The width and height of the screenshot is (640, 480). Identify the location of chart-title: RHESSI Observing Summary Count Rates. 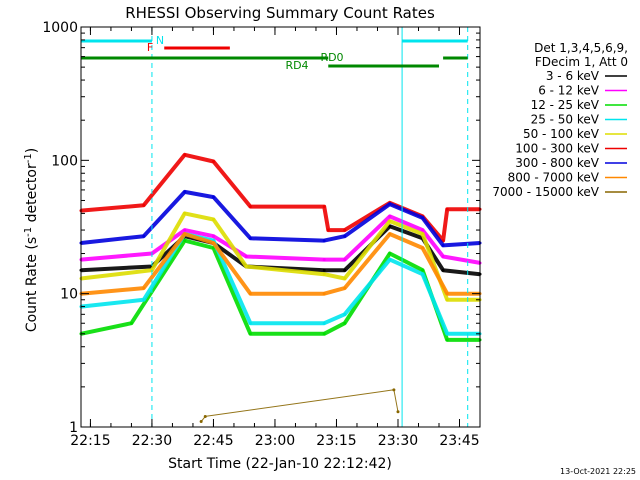
(280, 13).